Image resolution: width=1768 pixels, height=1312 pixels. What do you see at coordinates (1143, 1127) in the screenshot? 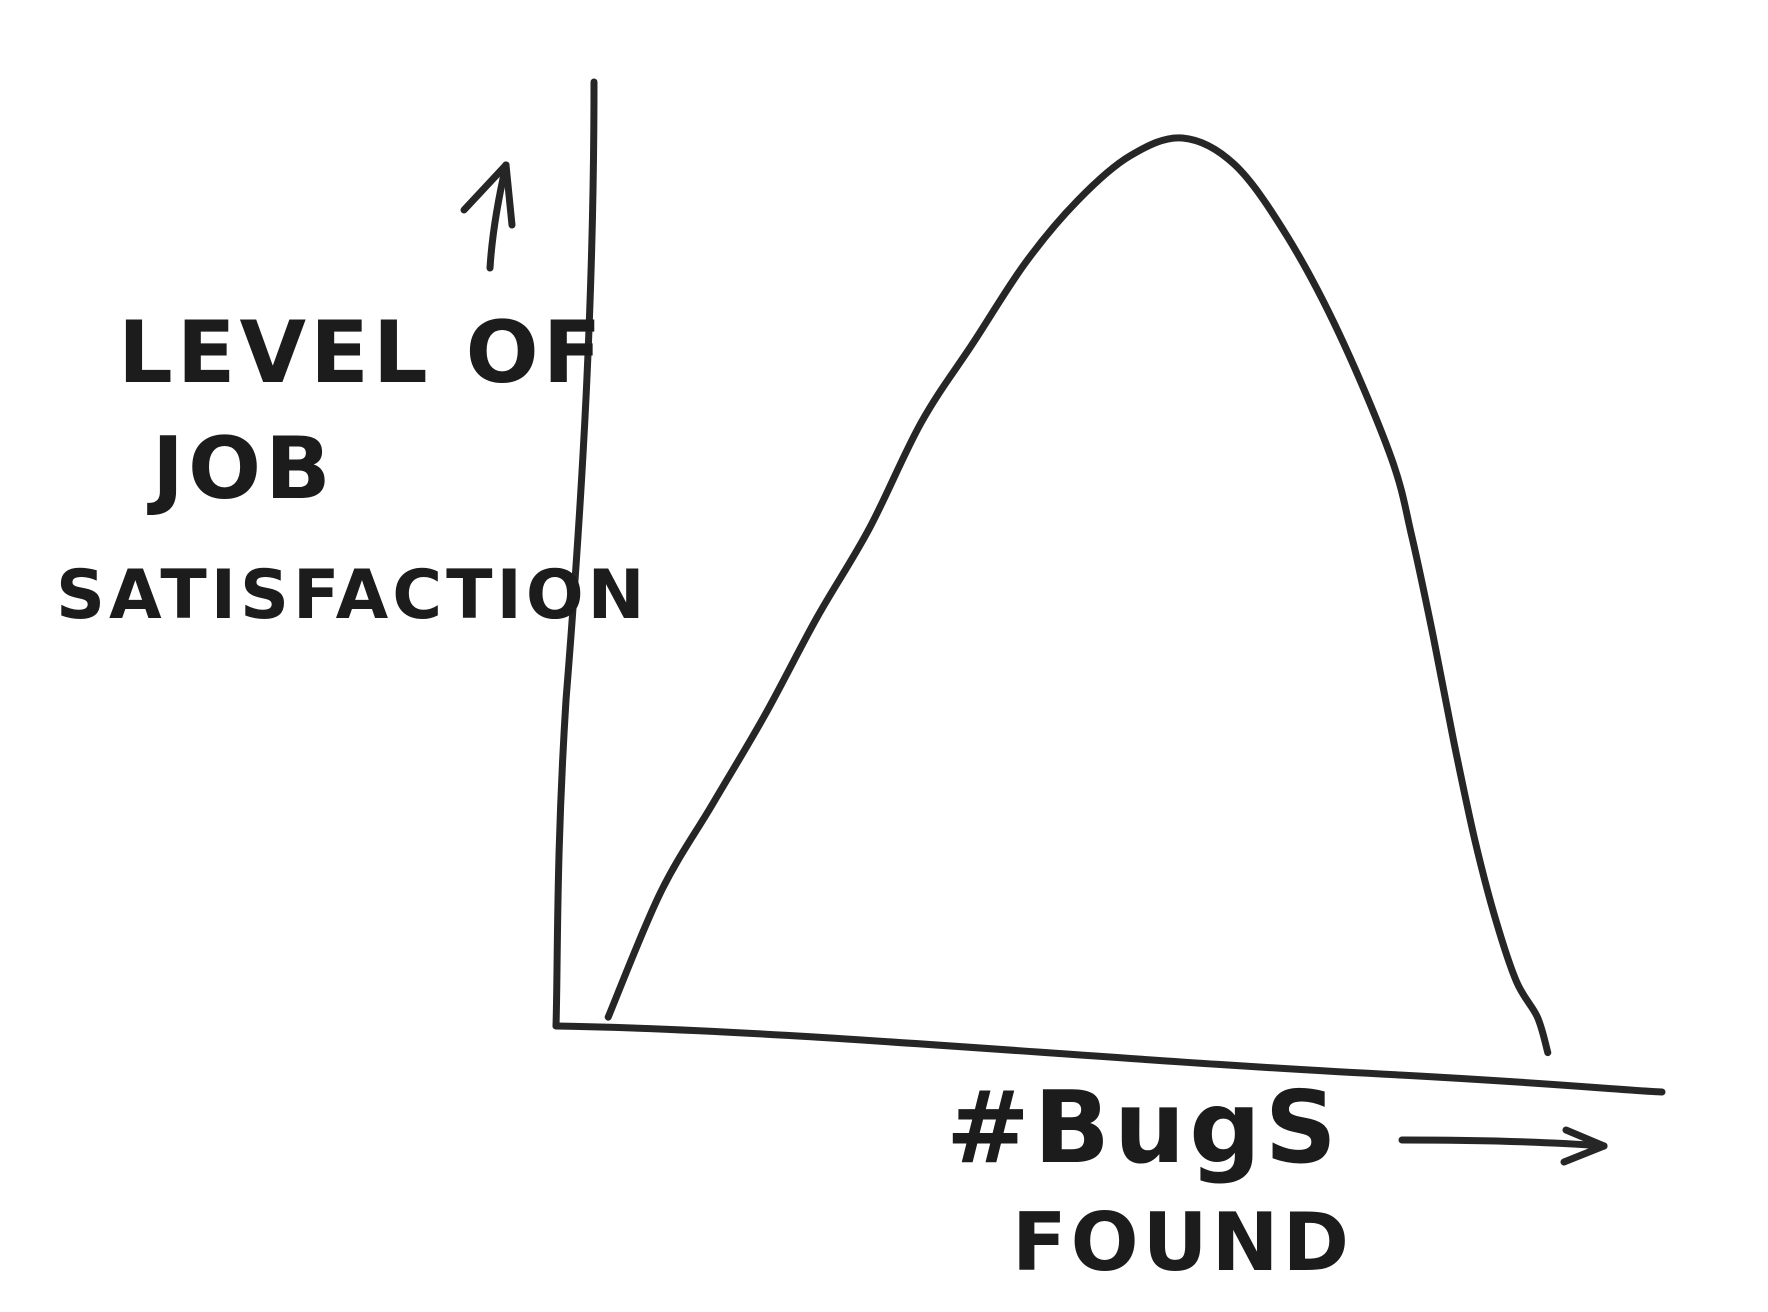
I see `xlabel-line-1: #BugS` at bounding box center [1143, 1127].